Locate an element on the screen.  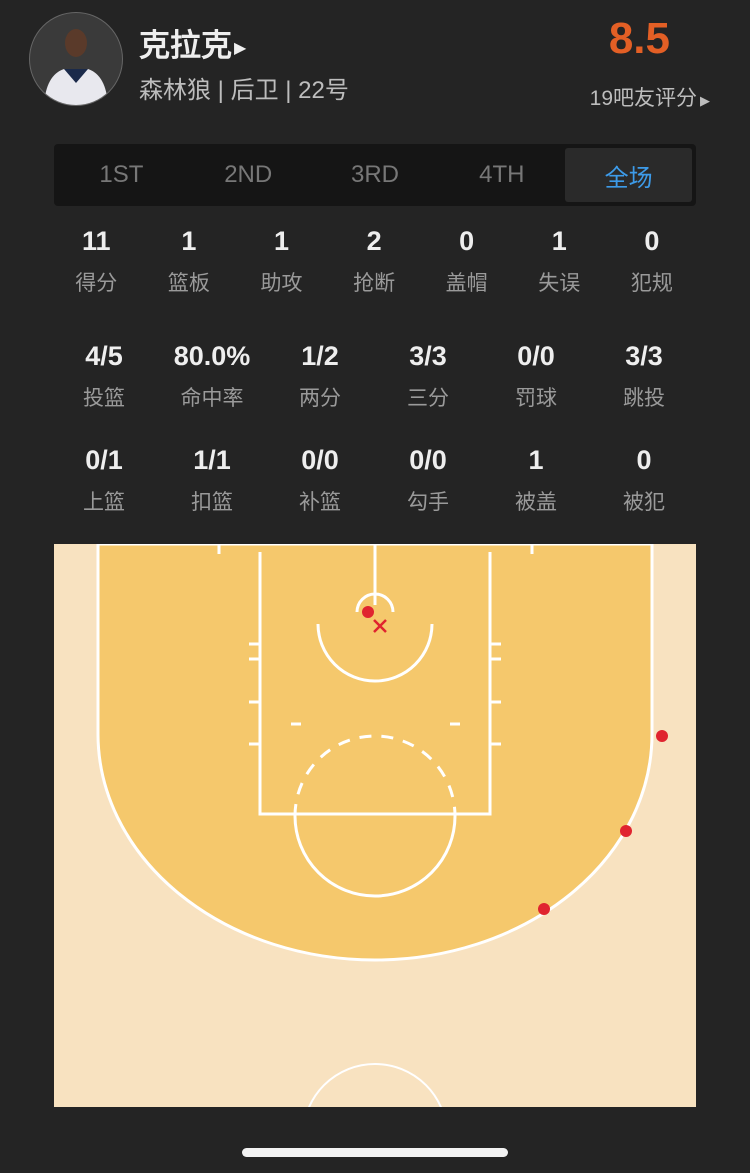
stat-label: 失误 is located at coordinates (559, 283).